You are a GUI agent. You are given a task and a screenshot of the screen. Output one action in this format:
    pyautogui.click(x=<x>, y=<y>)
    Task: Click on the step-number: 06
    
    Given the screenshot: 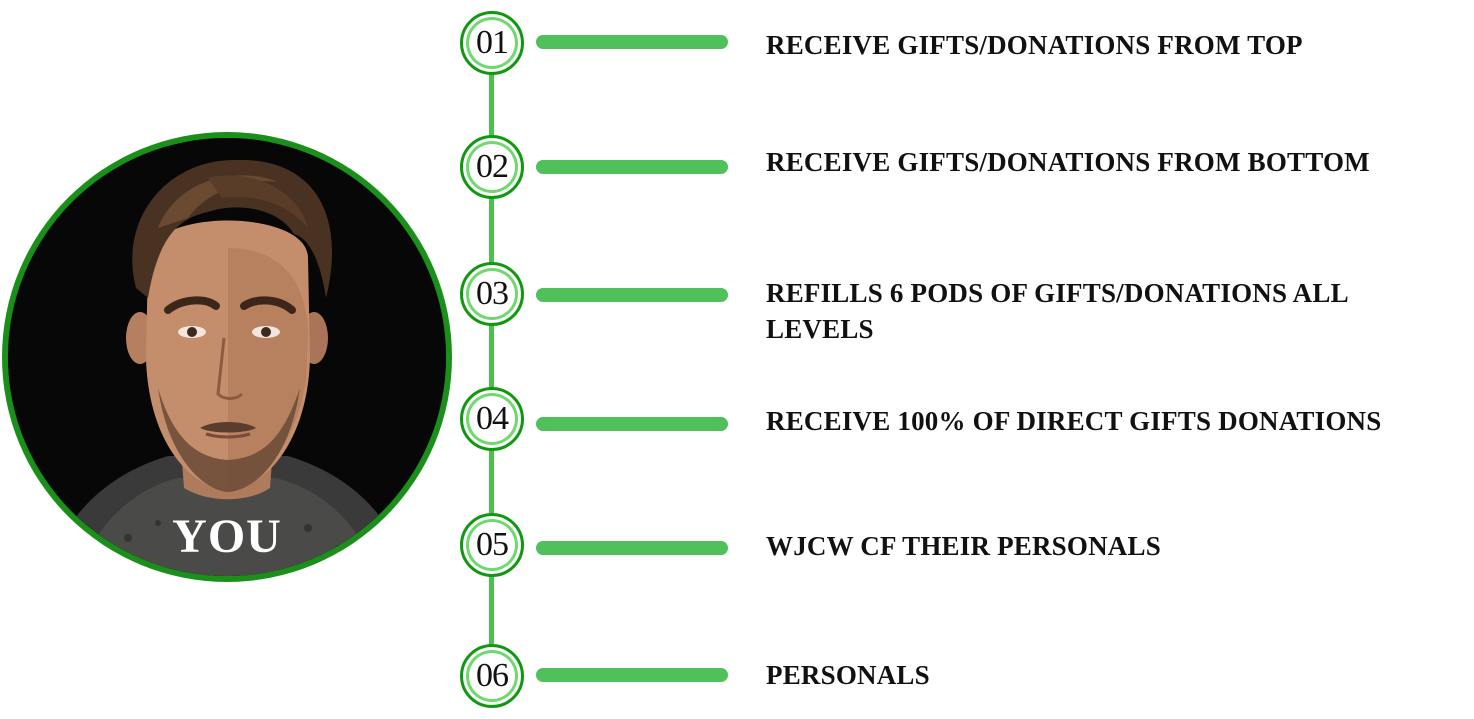 What is the action you would take?
    pyautogui.click(x=492, y=675)
    